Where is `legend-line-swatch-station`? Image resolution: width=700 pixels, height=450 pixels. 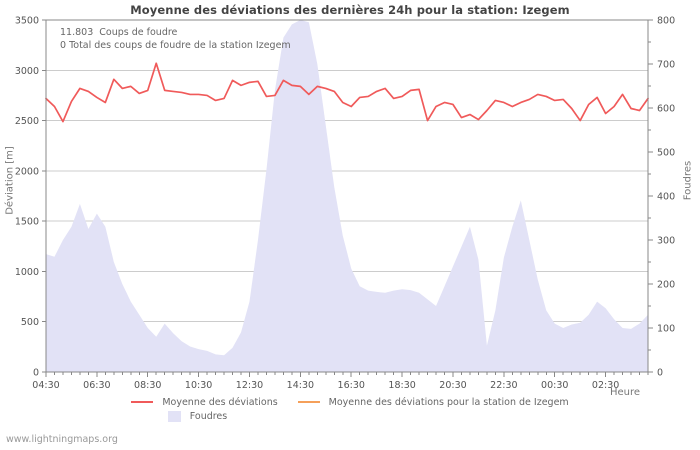
legend-line-swatch-station is located at coordinates (308, 402).